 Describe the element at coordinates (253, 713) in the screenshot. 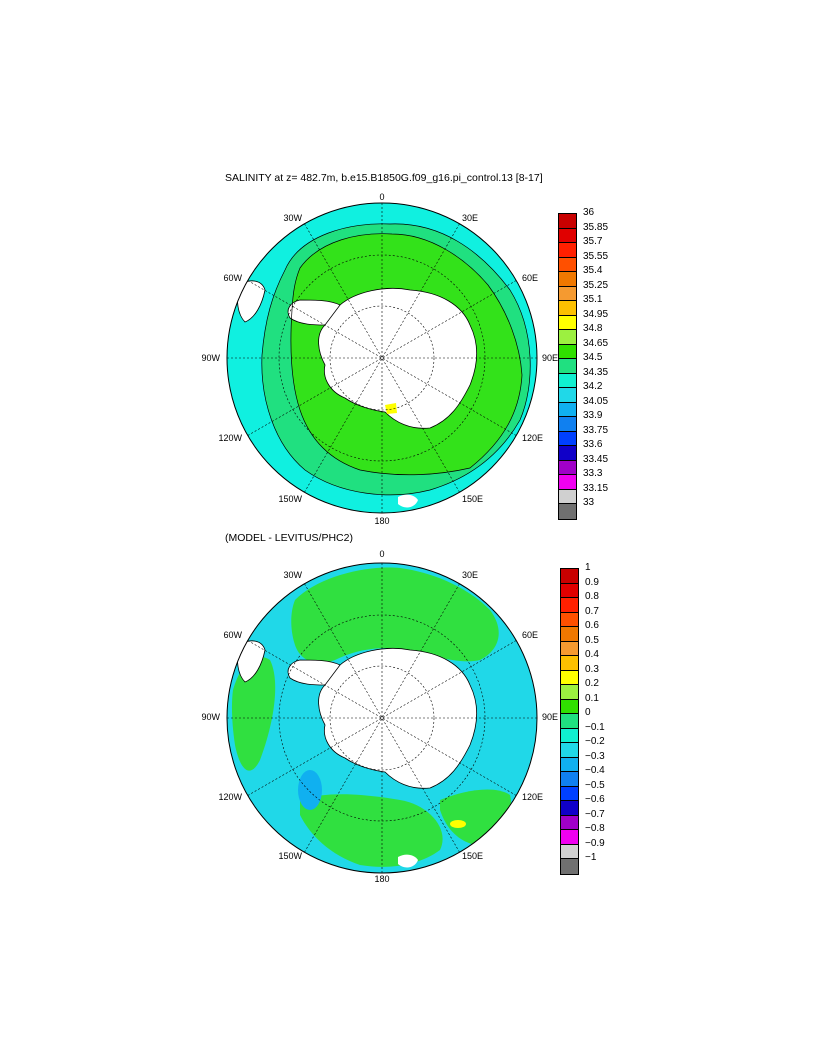

I see `panel2-diff-zone-green-west` at that location.